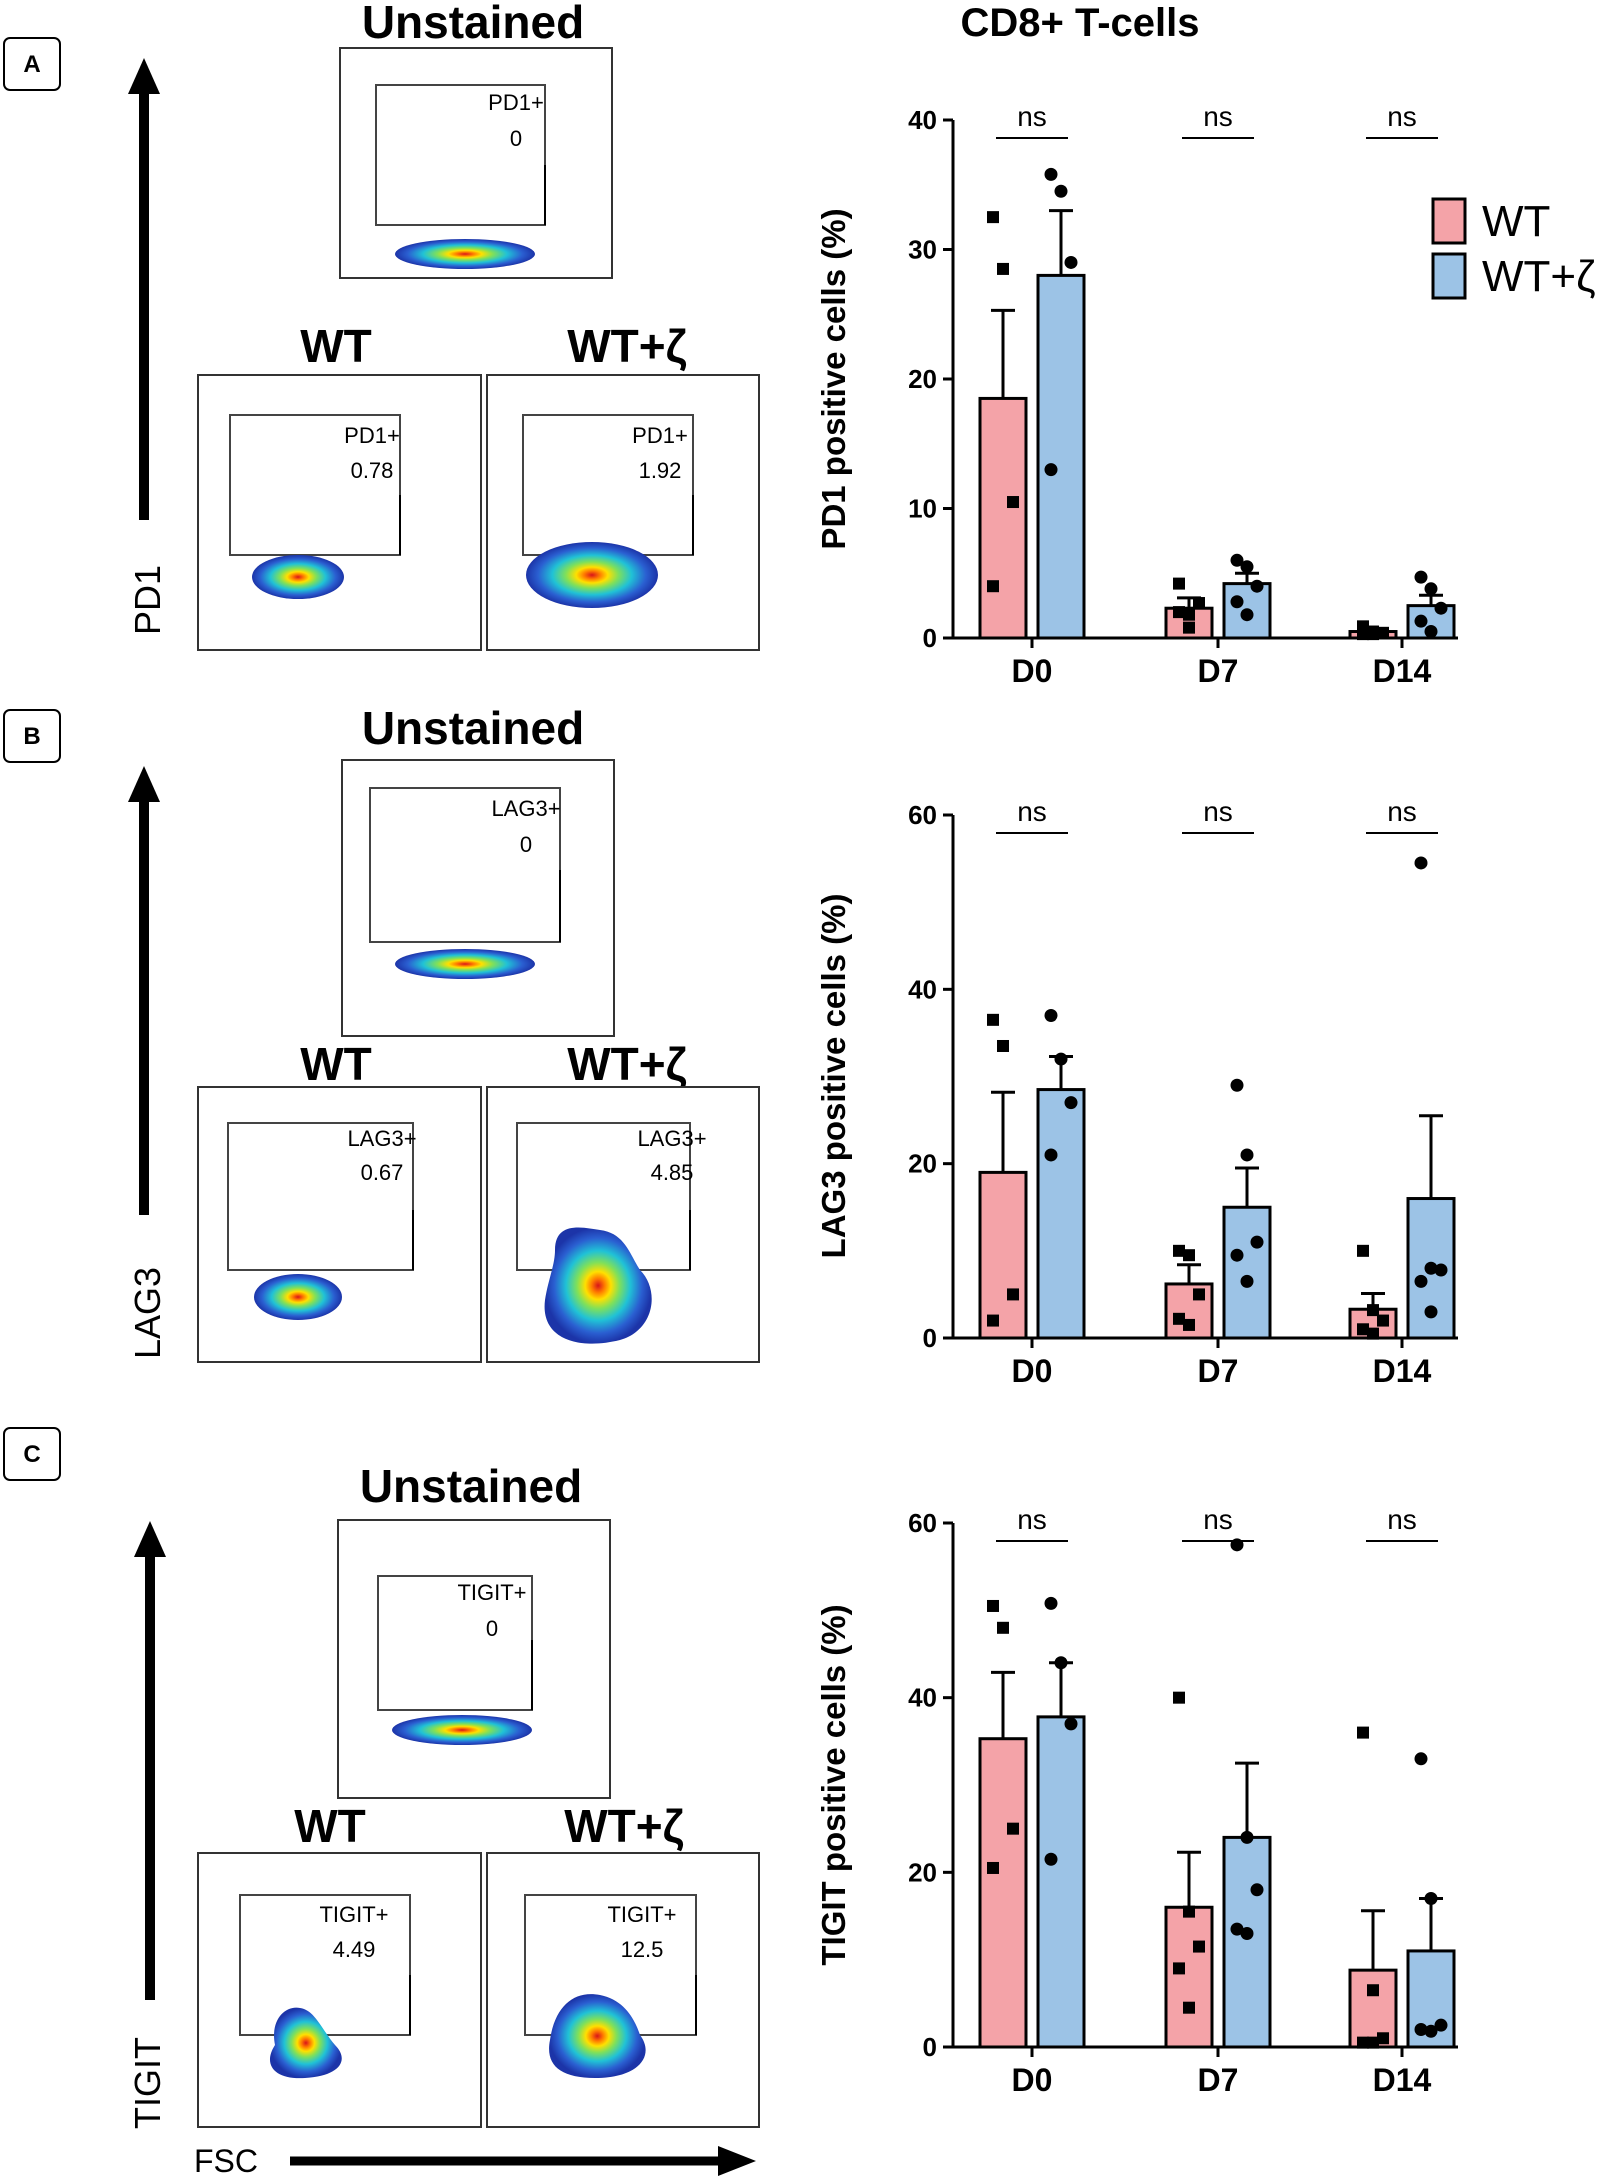  What do you see at coordinates (922, 1698) in the screenshot?
I see `y-tick-label: 40` at bounding box center [922, 1698].